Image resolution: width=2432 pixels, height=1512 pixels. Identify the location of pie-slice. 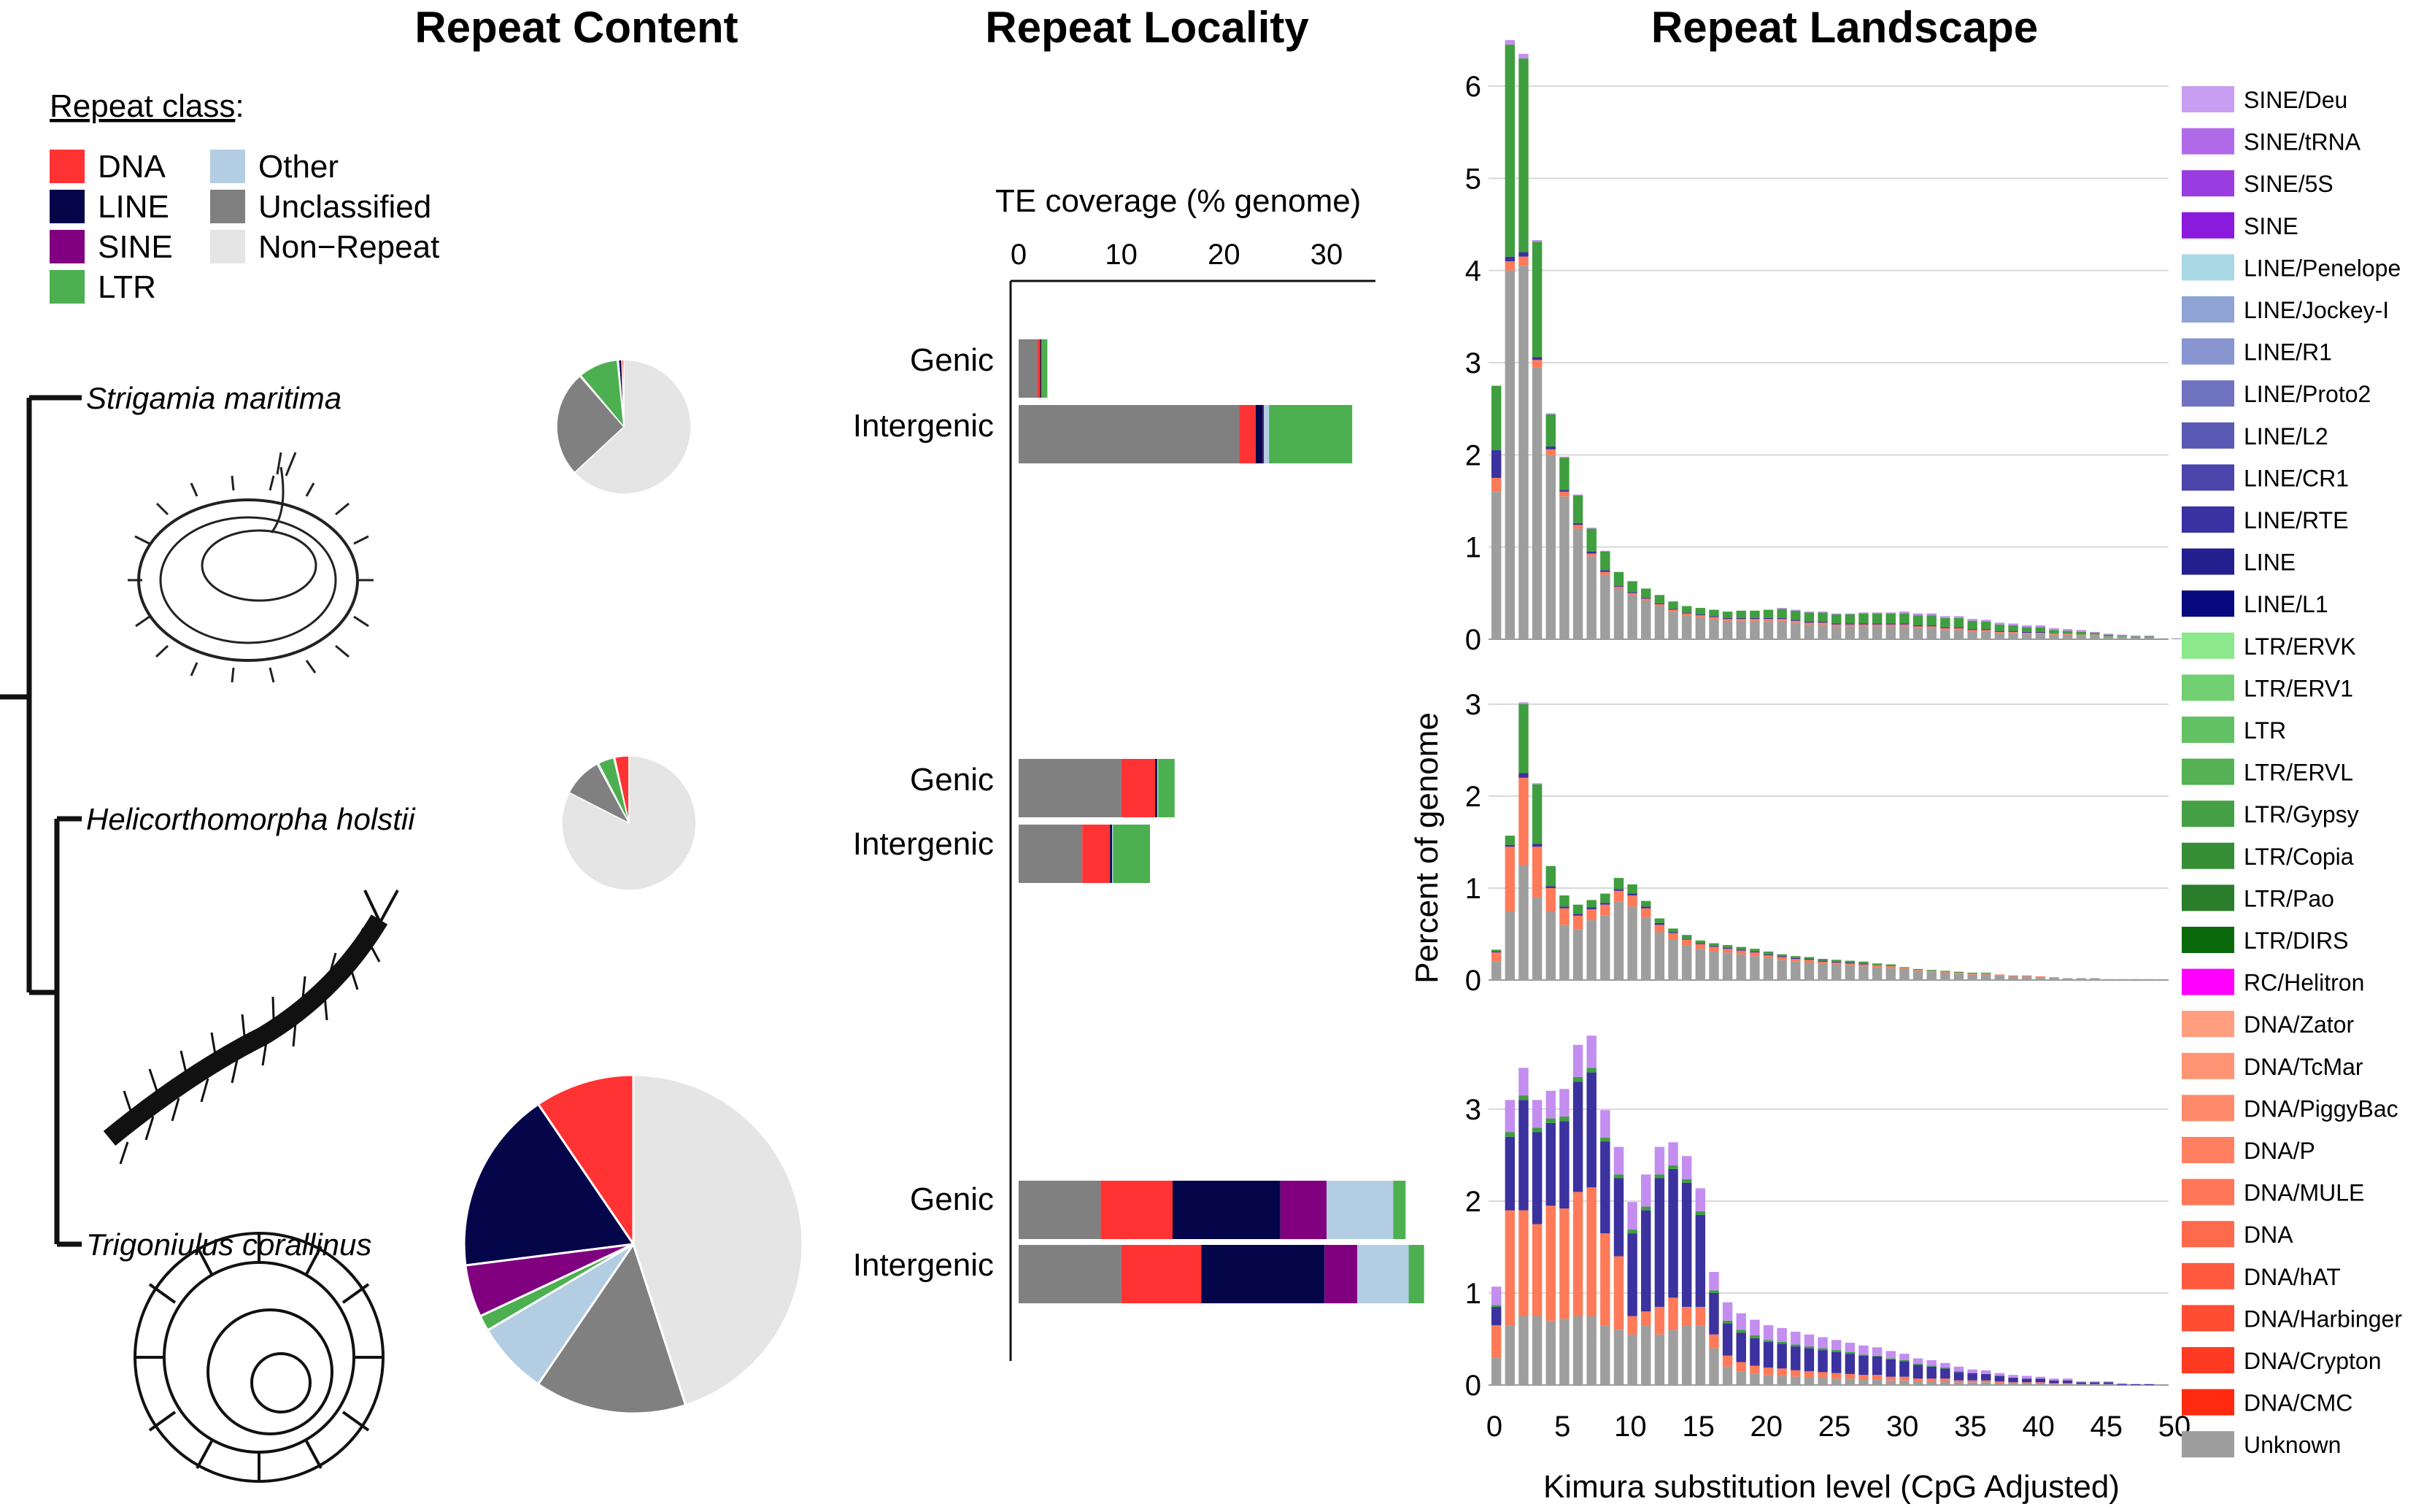
(718, 1240).